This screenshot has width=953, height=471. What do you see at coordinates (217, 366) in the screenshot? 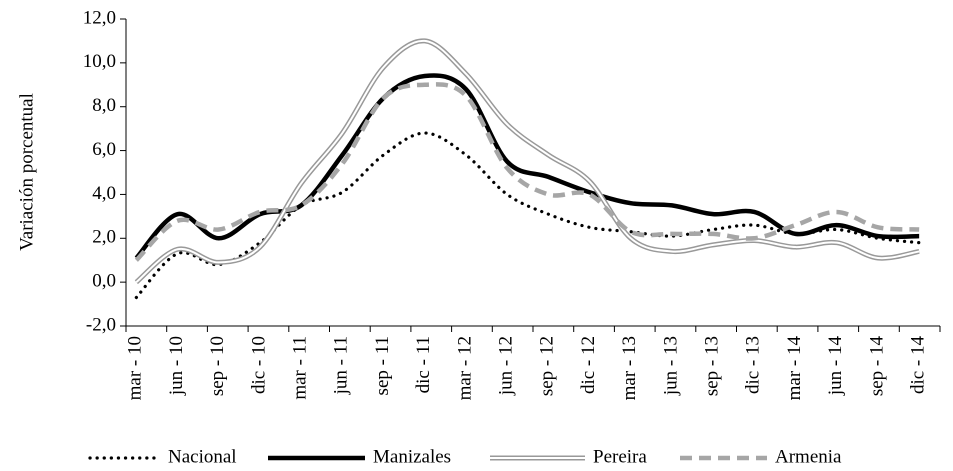
I see `x-tick-label: sep - 10` at bounding box center [217, 366].